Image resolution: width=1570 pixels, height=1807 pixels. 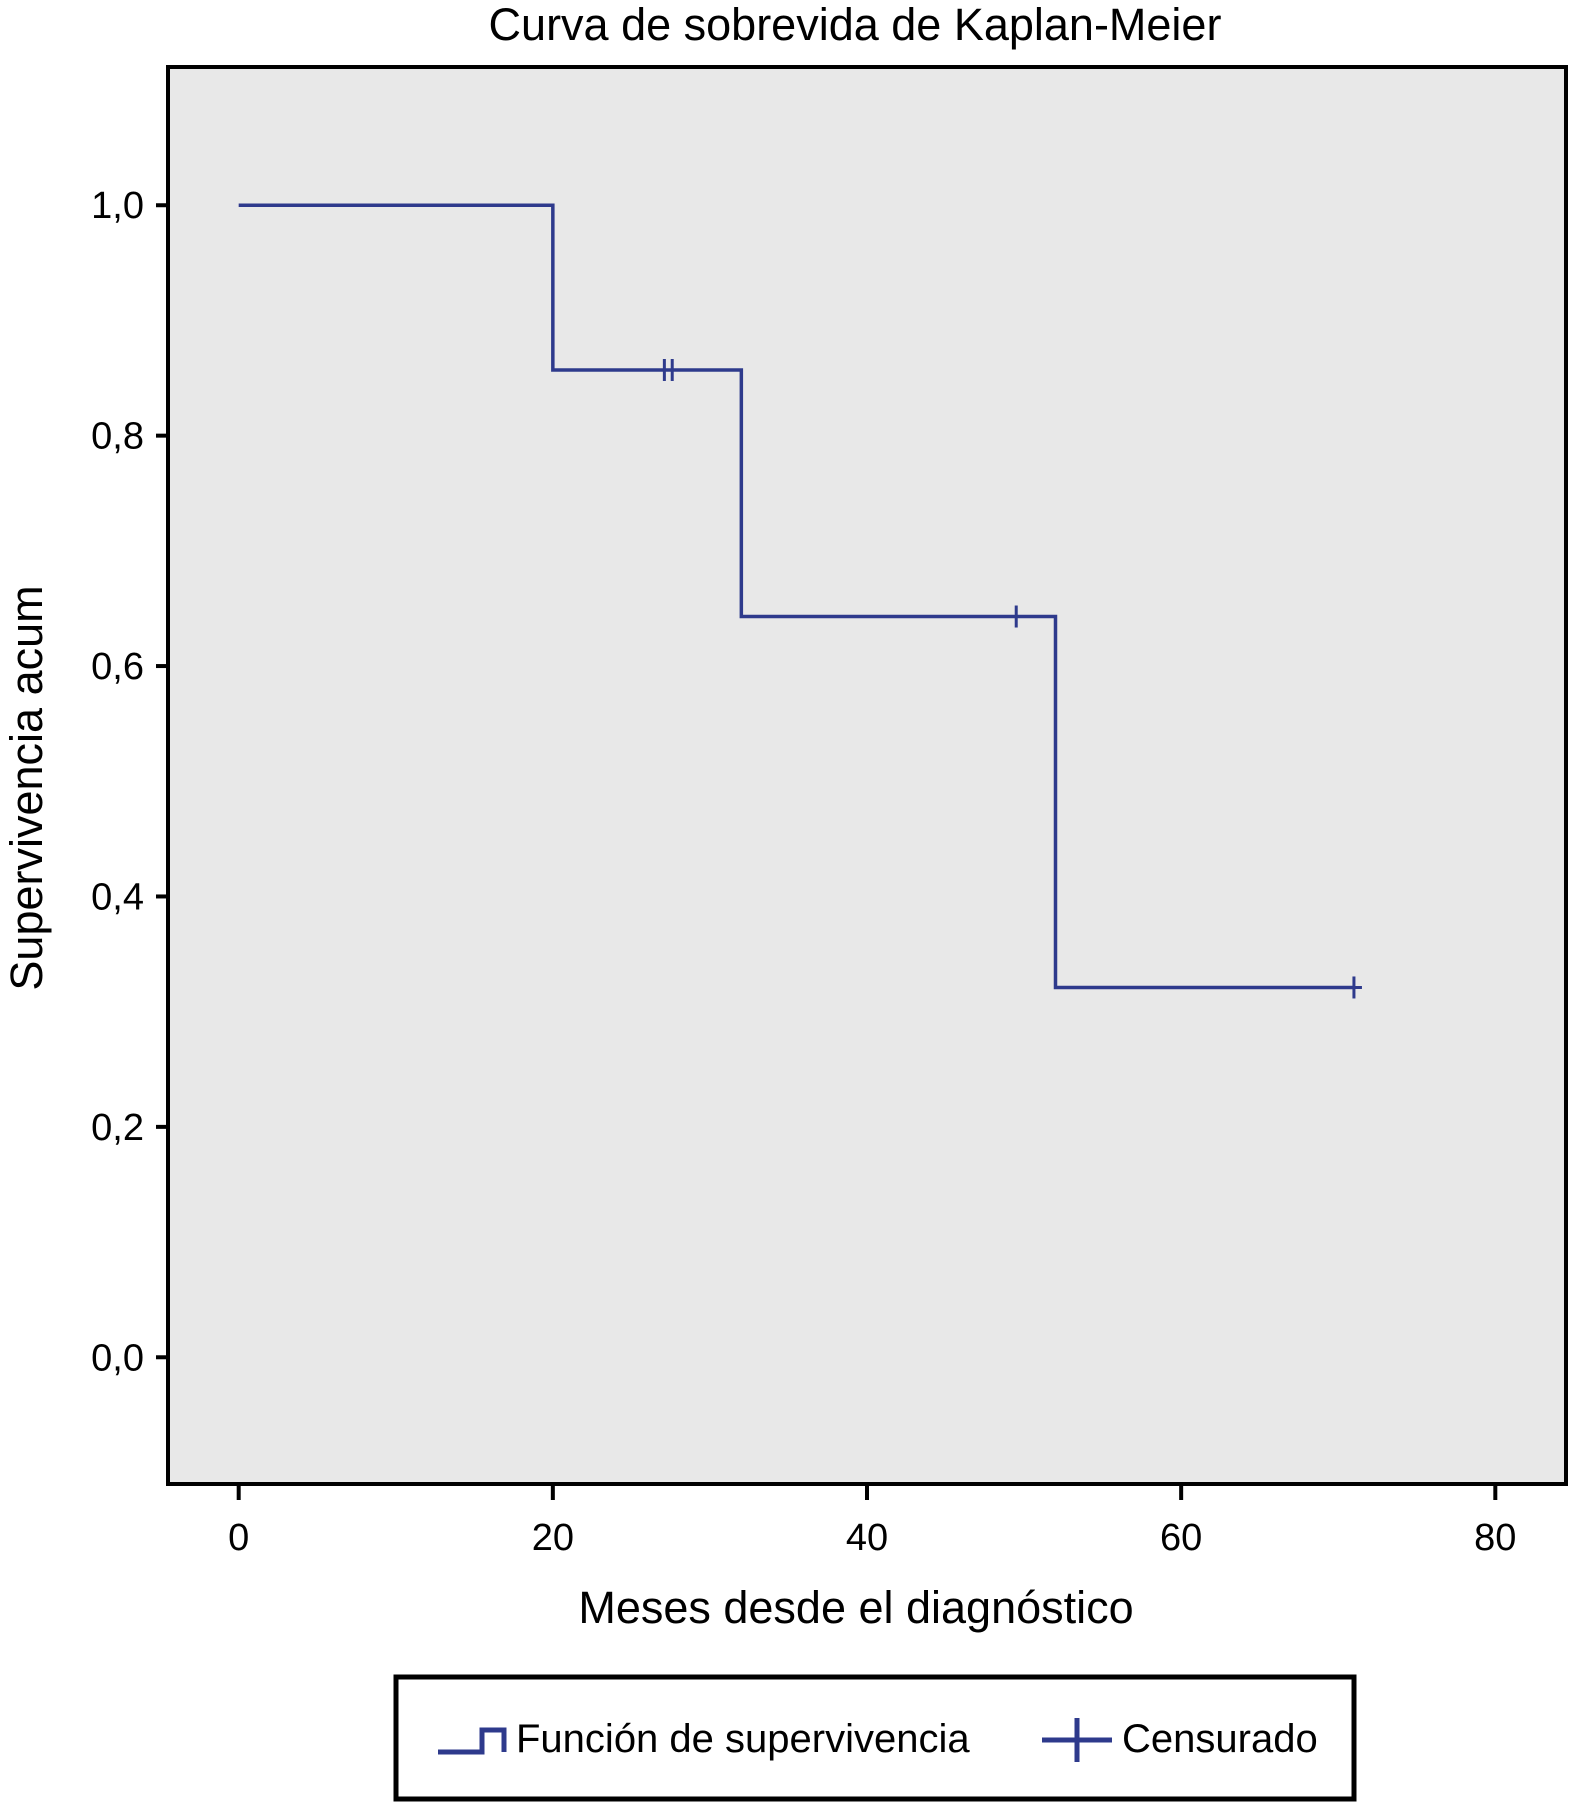 I want to click on legend-label-survival: Función de supervivencia, so click(x=743, y=1739).